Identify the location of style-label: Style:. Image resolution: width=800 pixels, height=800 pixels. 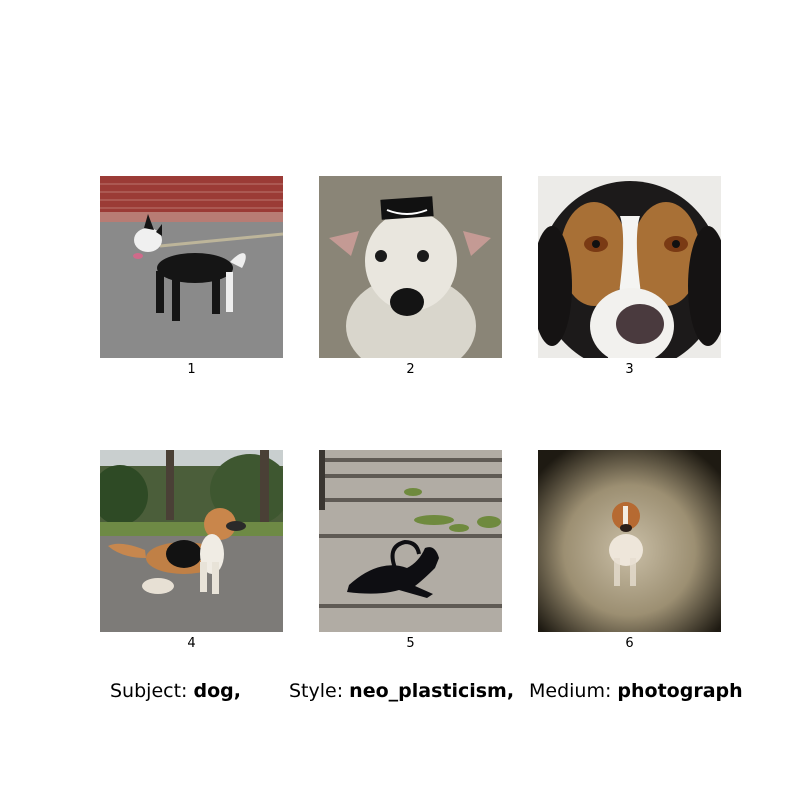
(316, 691).